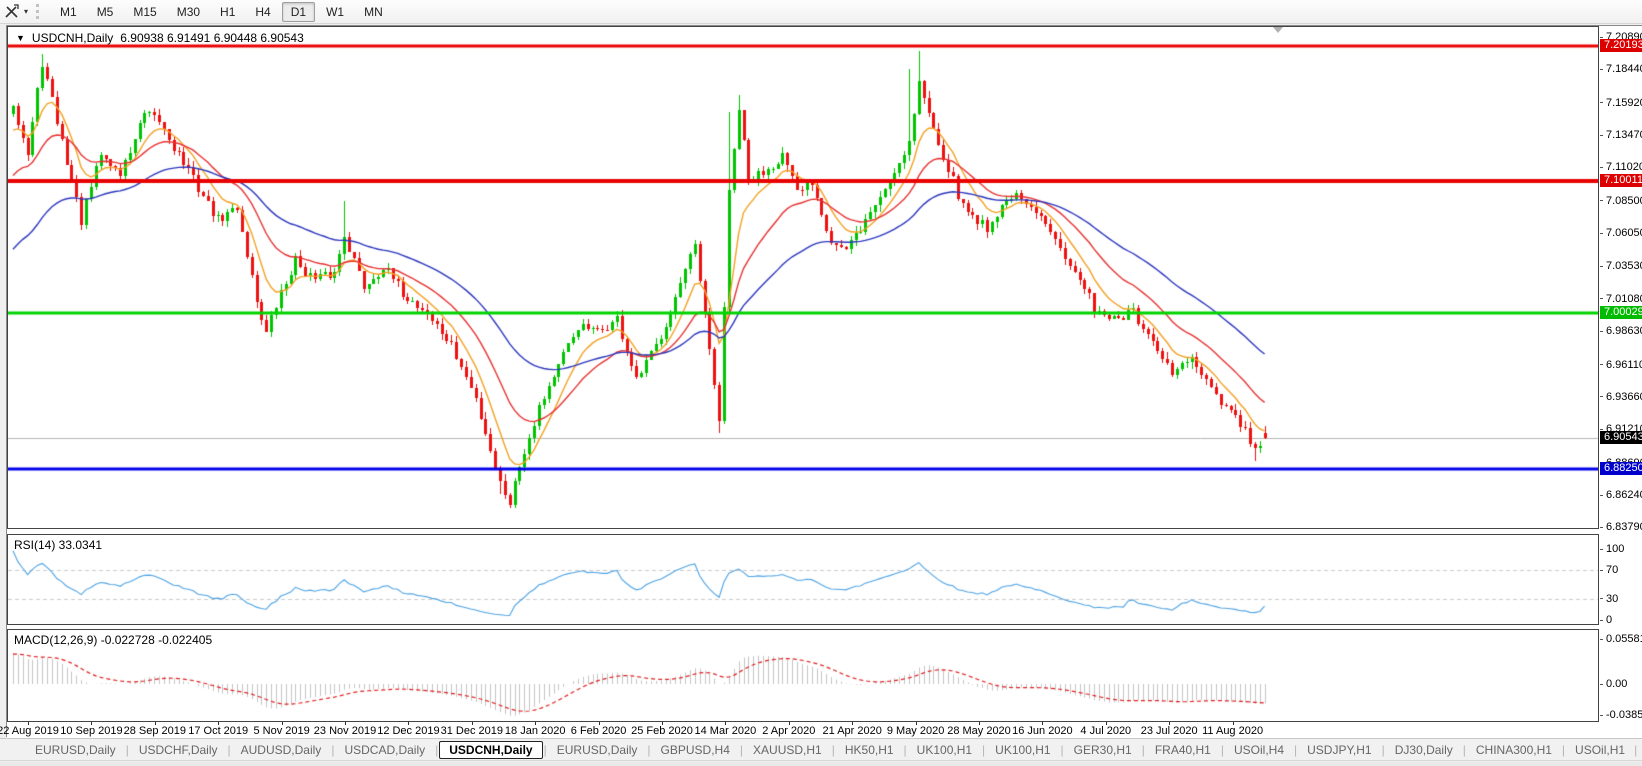  What do you see at coordinates (1621, 103) in the screenshot?
I see `price-axis-label: 7.15920` at bounding box center [1621, 103].